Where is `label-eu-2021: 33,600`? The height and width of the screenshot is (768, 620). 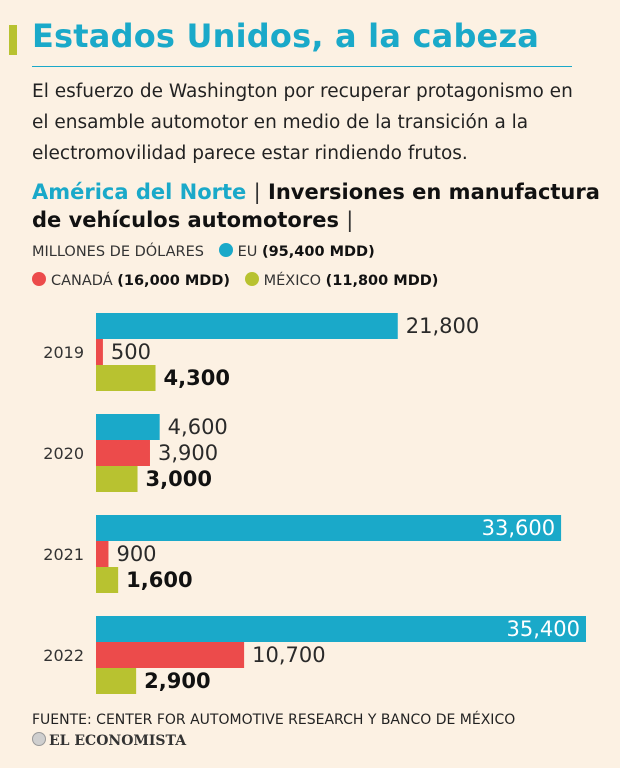
label-eu-2021: 33,600 is located at coordinates (518, 528).